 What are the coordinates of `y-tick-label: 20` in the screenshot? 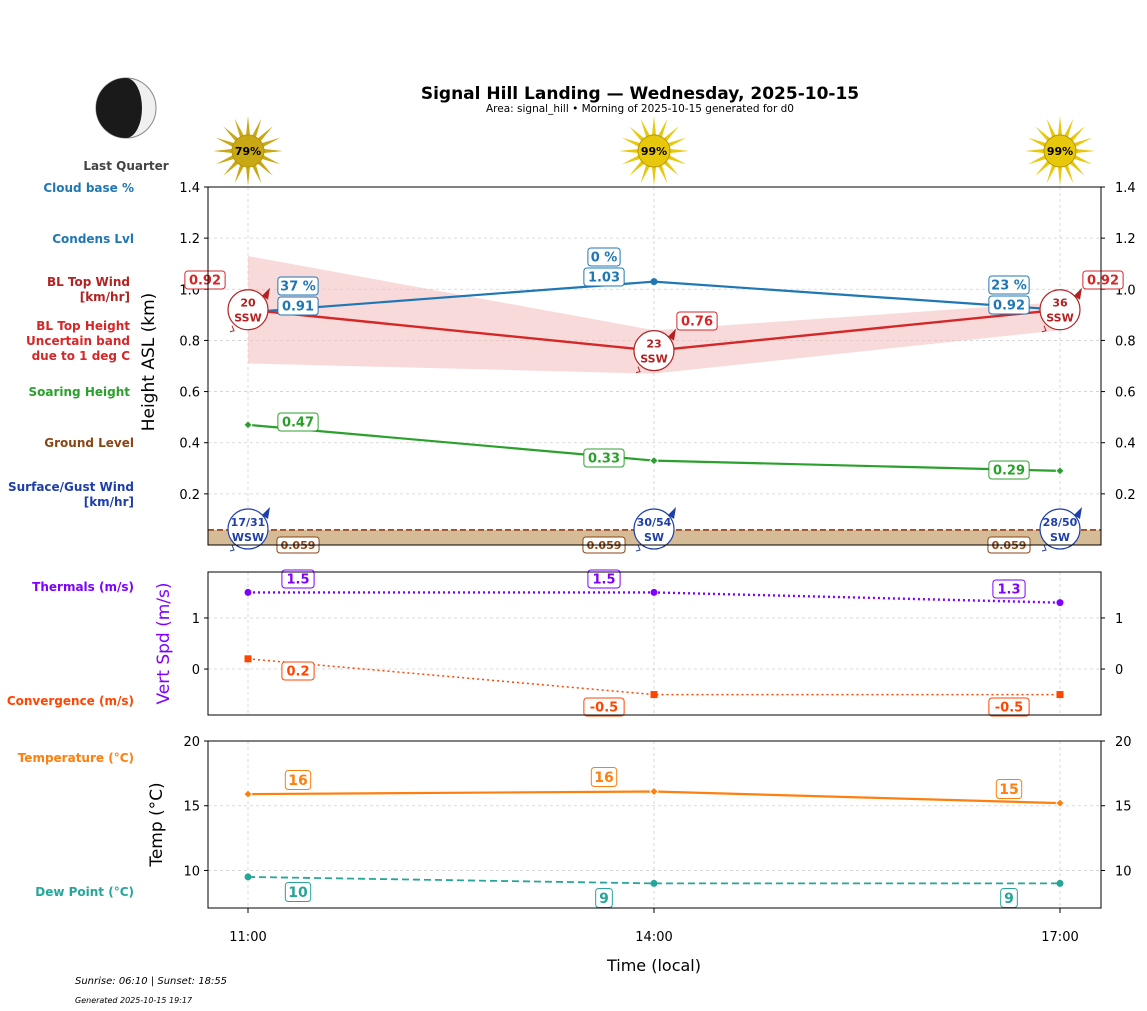 It's located at (191, 742).